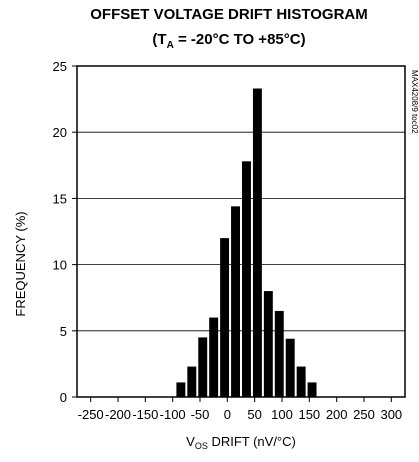 The image size is (419, 462). What do you see at coordinates (240, 409) in the screenshot?
I see `x-axis-ticks: -250 -200 -150 -100 -50 0 50 100 150 200 250 300` at bounding box center [240, 409].